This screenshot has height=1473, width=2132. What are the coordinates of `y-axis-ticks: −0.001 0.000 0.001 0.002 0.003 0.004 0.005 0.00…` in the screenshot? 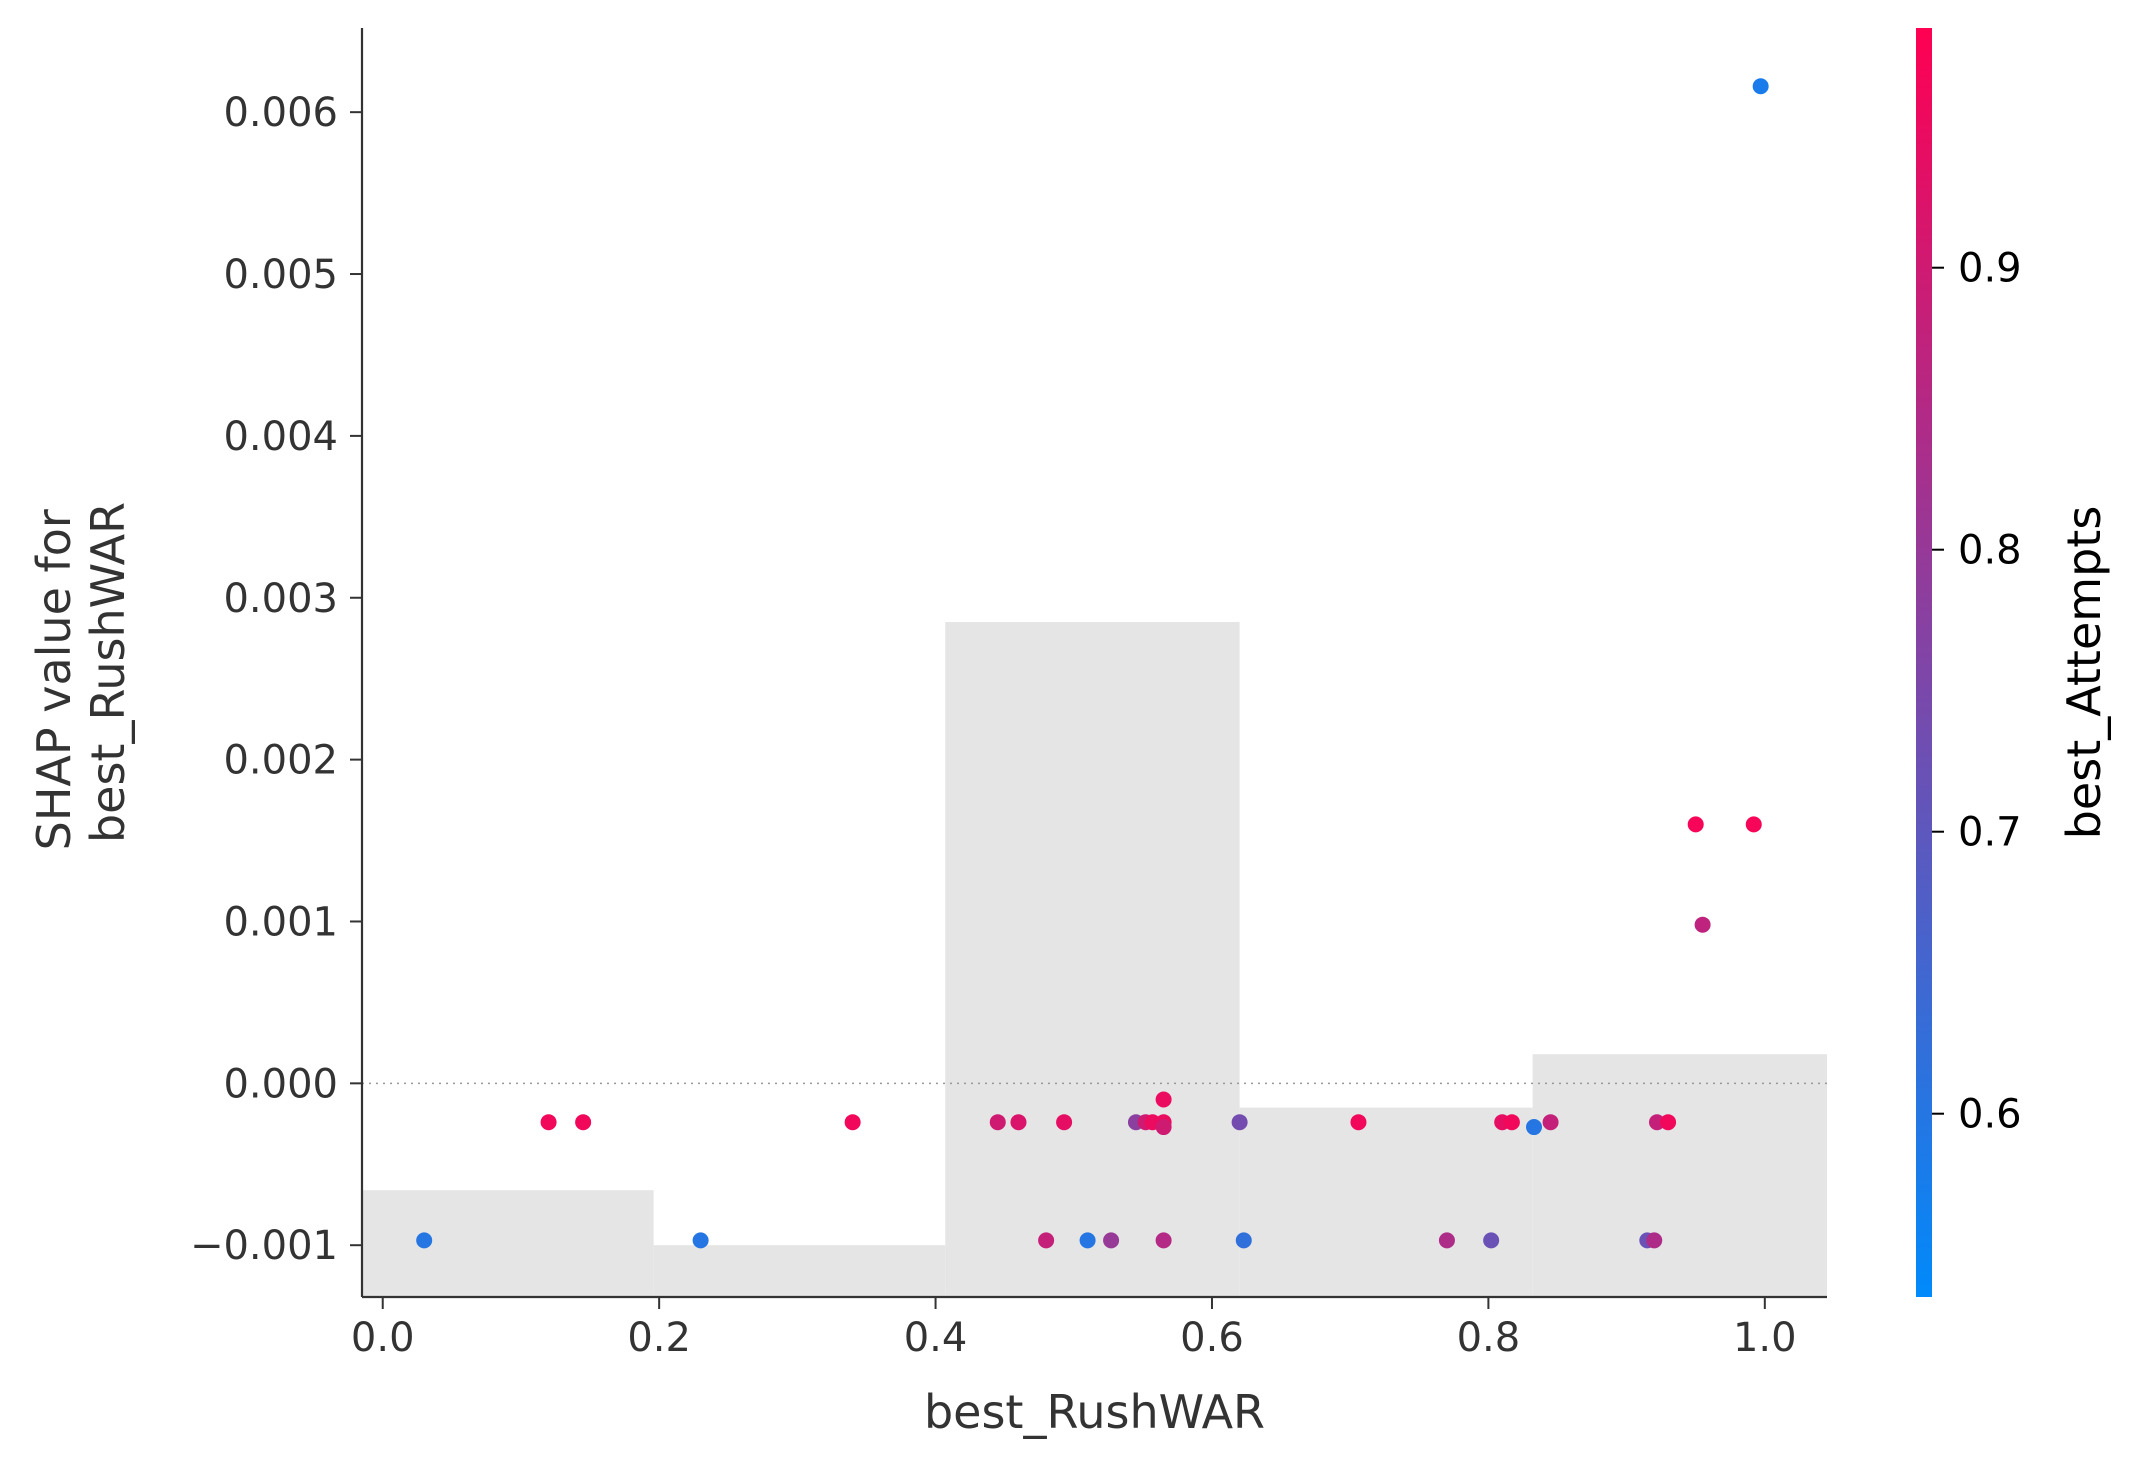 It's located at (276, 679).